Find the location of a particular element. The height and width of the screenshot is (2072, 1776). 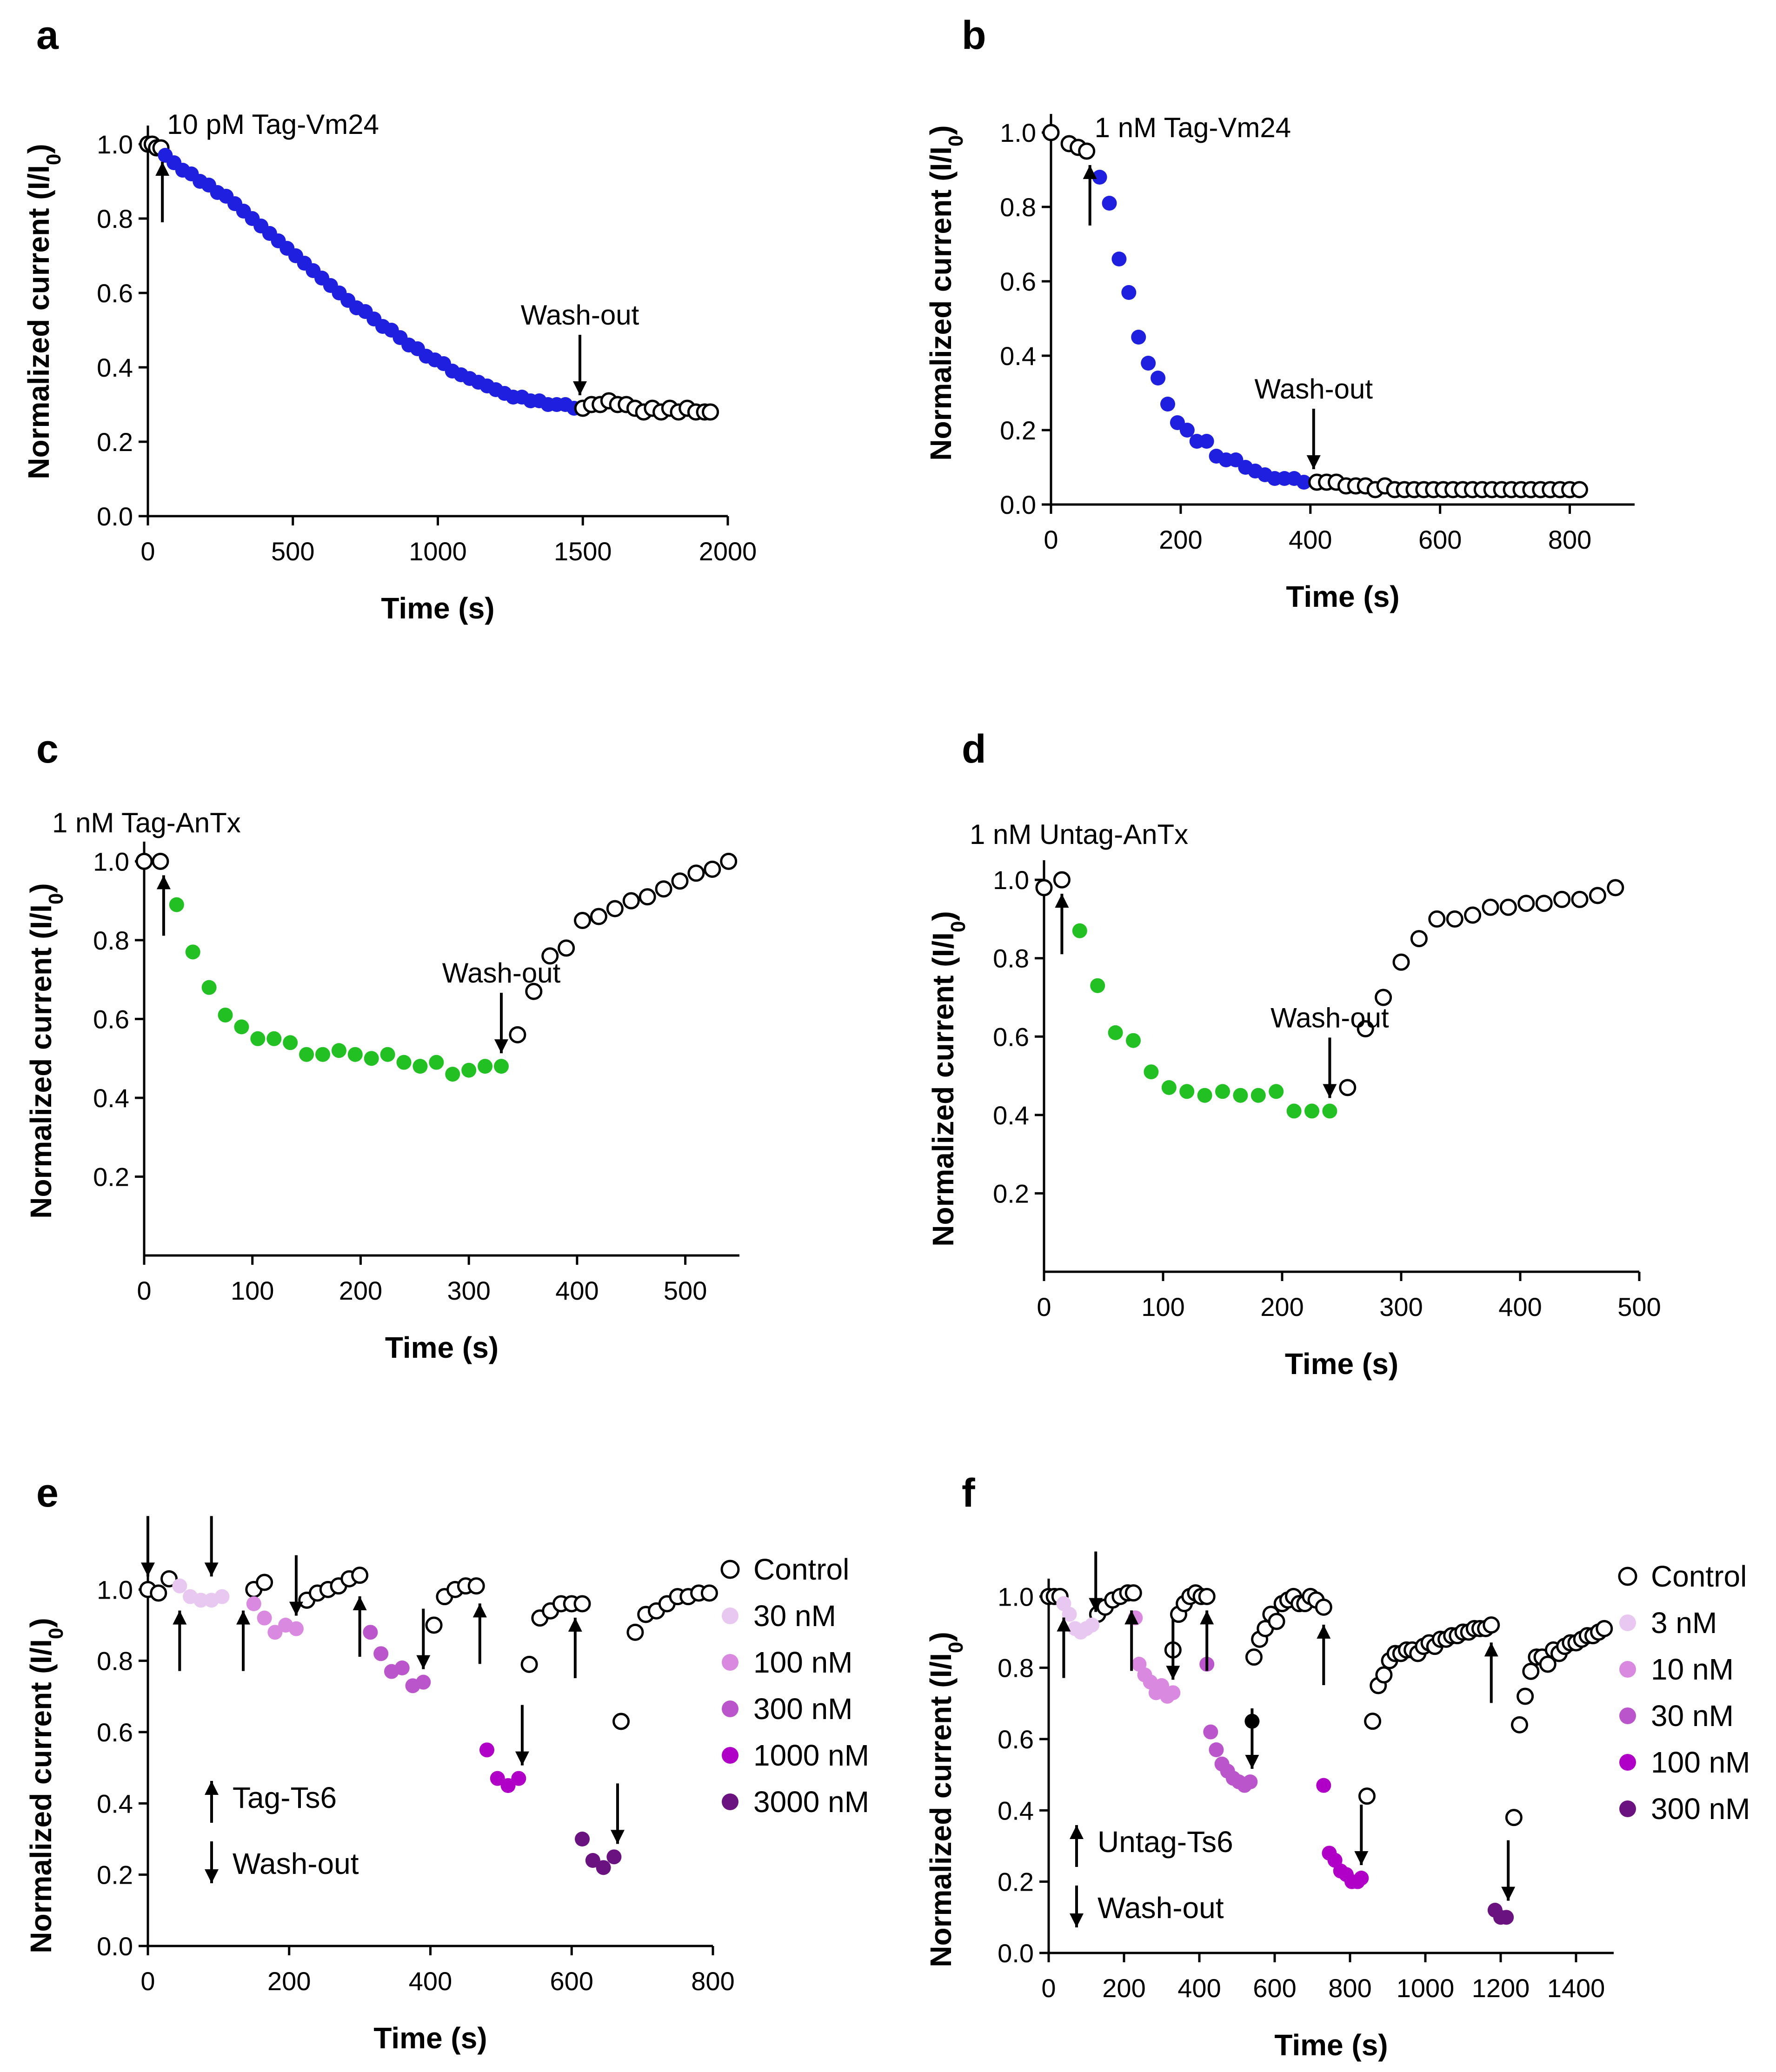

x-tick-label: 400 is located at coordinates (1199, 1988).